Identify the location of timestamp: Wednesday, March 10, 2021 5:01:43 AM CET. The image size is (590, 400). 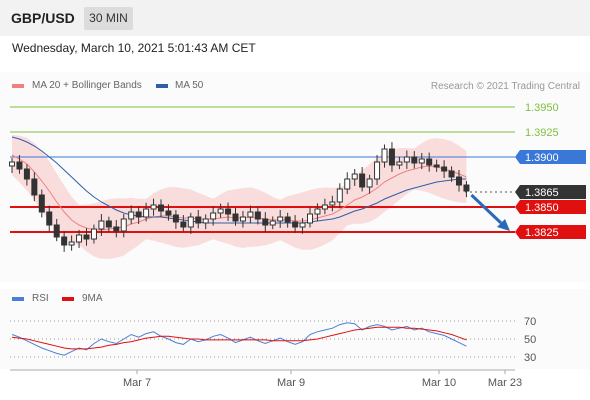
(134, 48).